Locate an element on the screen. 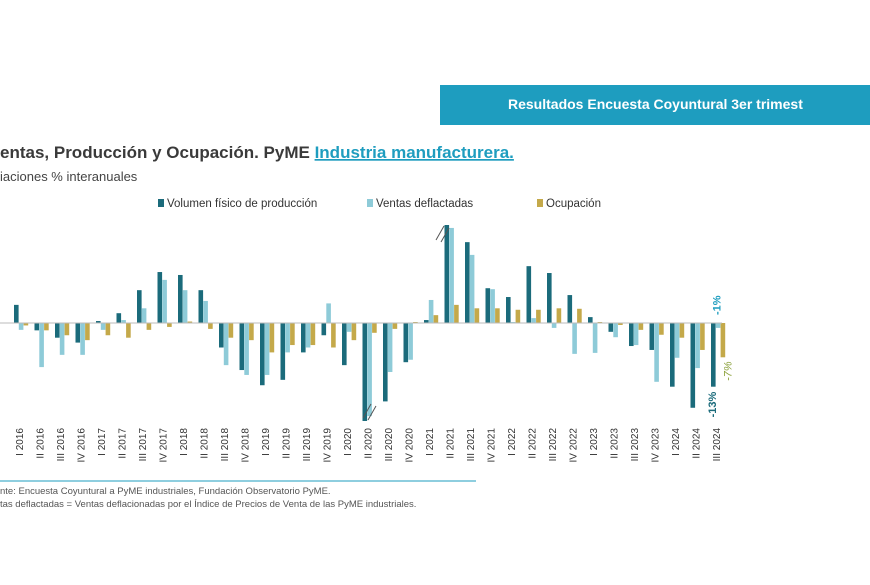 Image resolution: width=870 pixels, height=585 pixels. legend-label: Ocupación is located at coordinates (573, 204).